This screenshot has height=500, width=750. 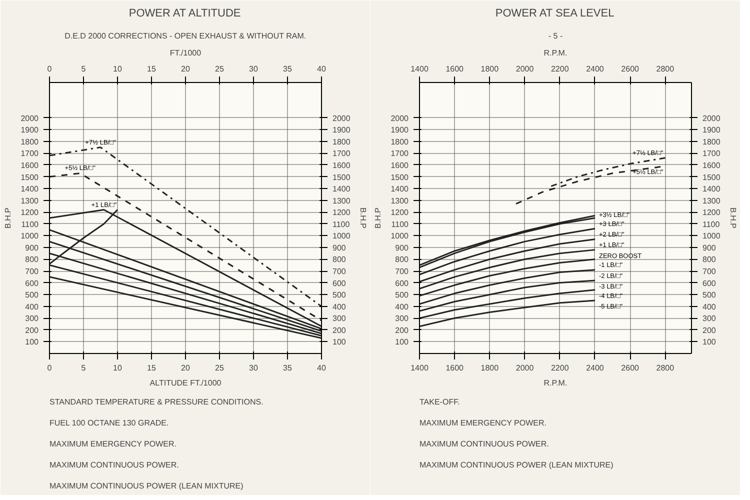 I want to click on y2-tick-label: 400, so click(x=709, y=307).